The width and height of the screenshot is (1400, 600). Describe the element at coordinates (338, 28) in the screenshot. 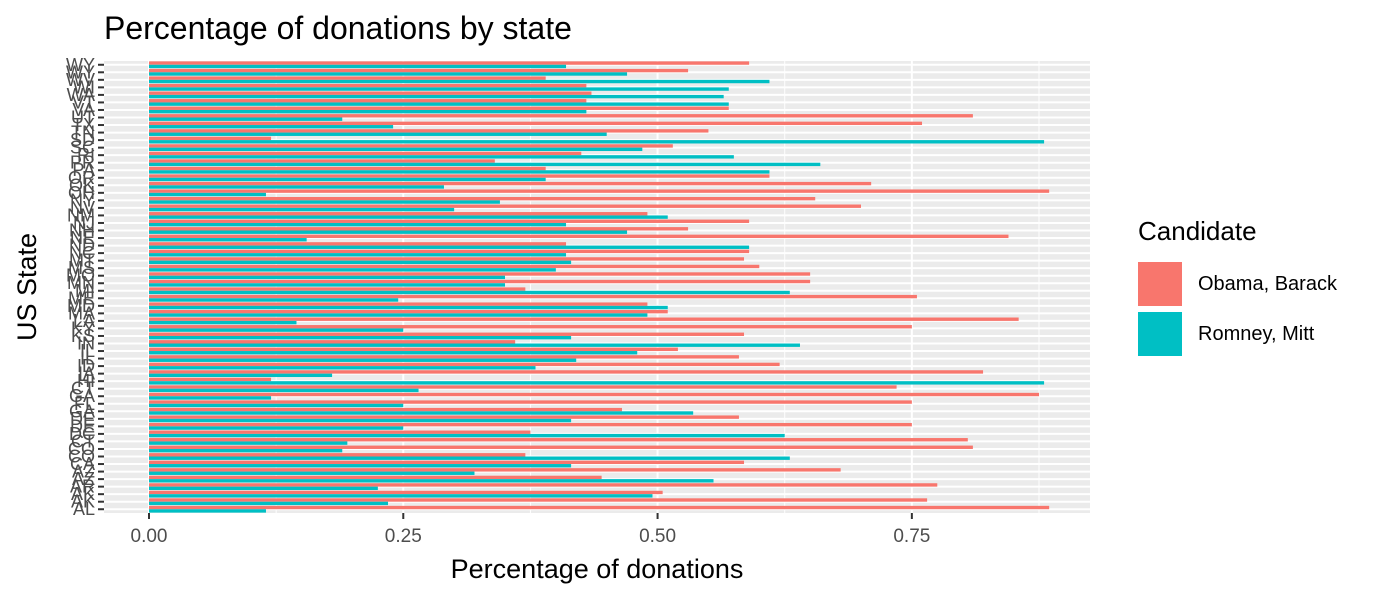

I see `chart-title: Percentage of donations by state` at that location.